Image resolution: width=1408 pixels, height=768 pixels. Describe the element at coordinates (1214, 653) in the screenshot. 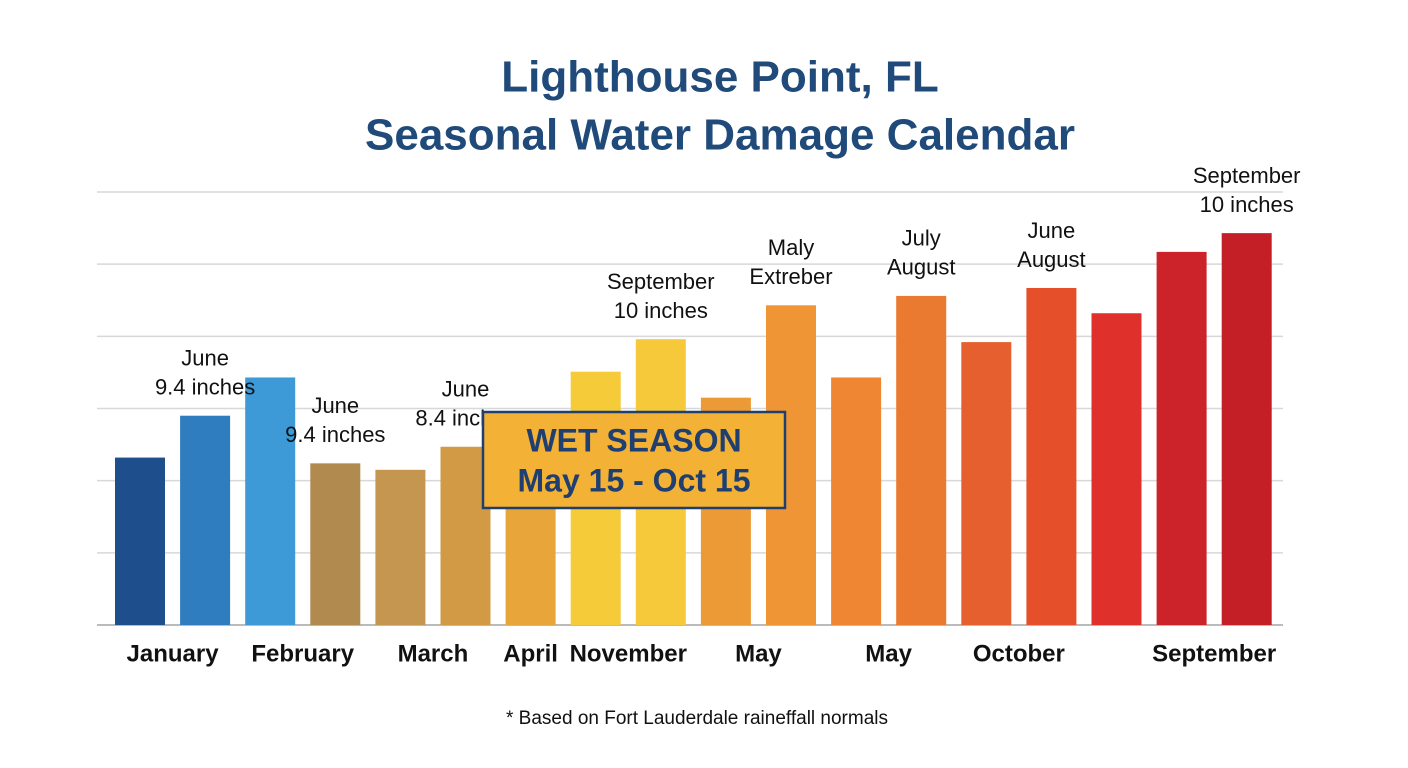

I see `x-tick-label: September` at that location.